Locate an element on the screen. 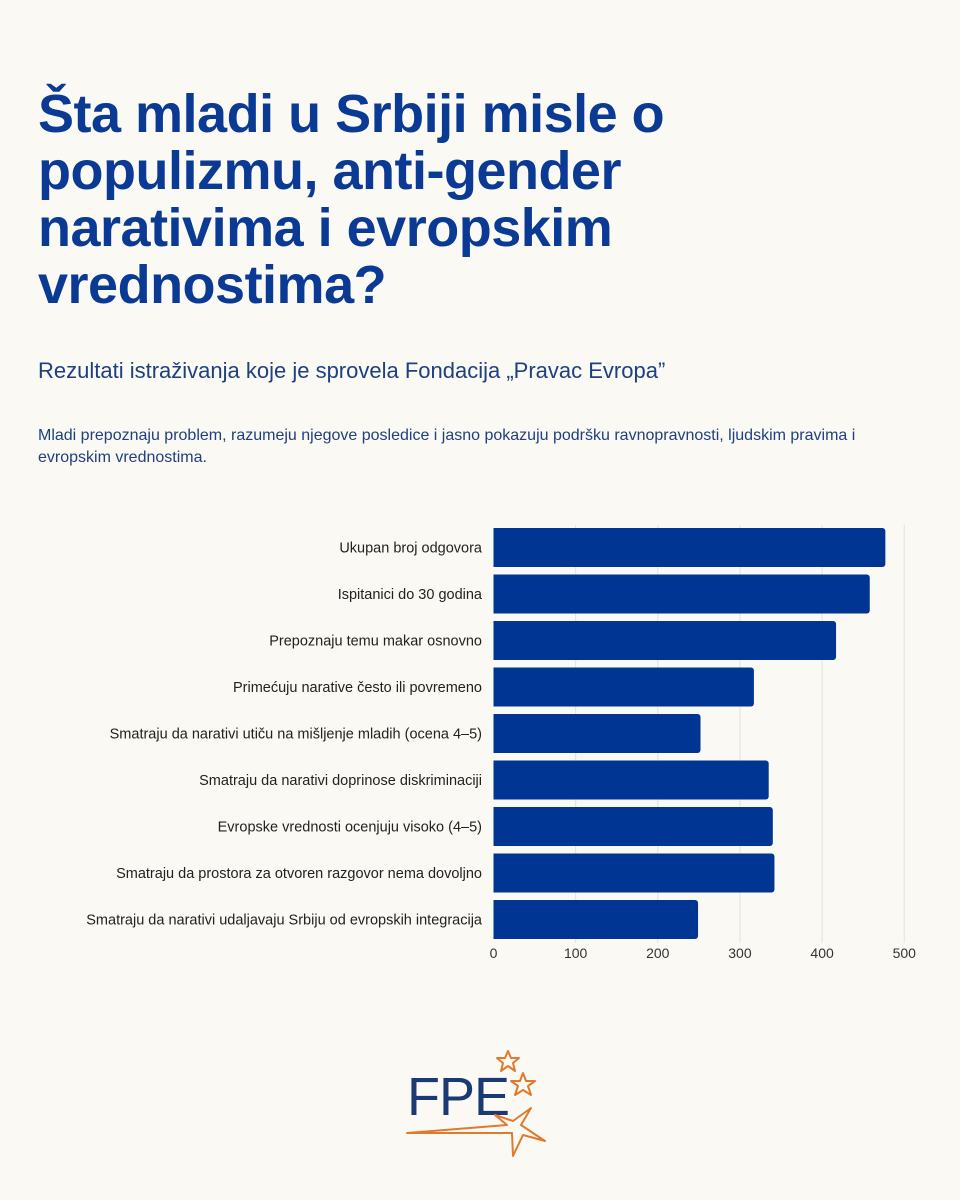  category-label: Prepoznaju temu makar osnovno is located at coordinates (375, 642).